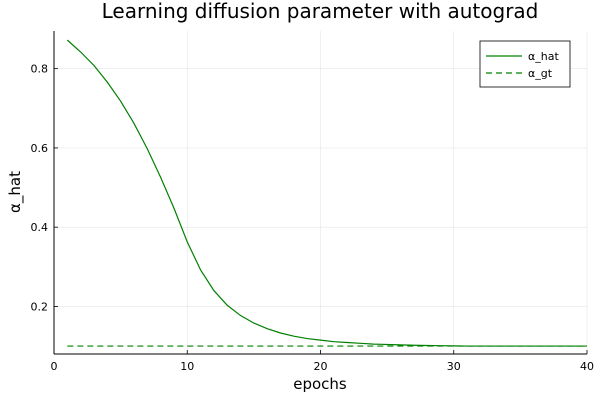 Image resolution: width=600 pixels, height=400 pixels. I want to click on legend: α_hat α_gt, so click(525, 64).